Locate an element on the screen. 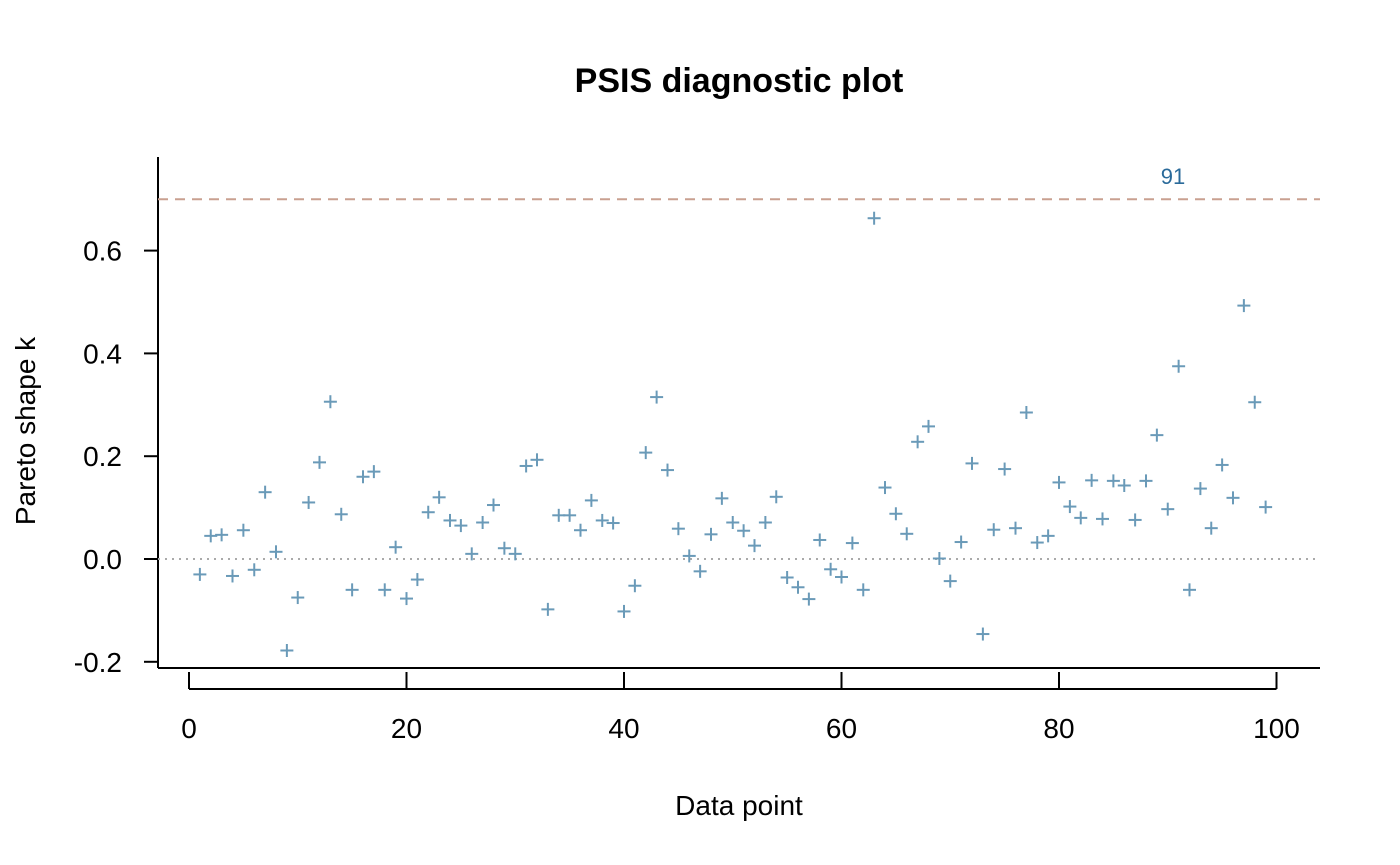 The height and width of the screenshot is (865, 1400). x-tick-label: 60 is located at coordinates (841, 728).